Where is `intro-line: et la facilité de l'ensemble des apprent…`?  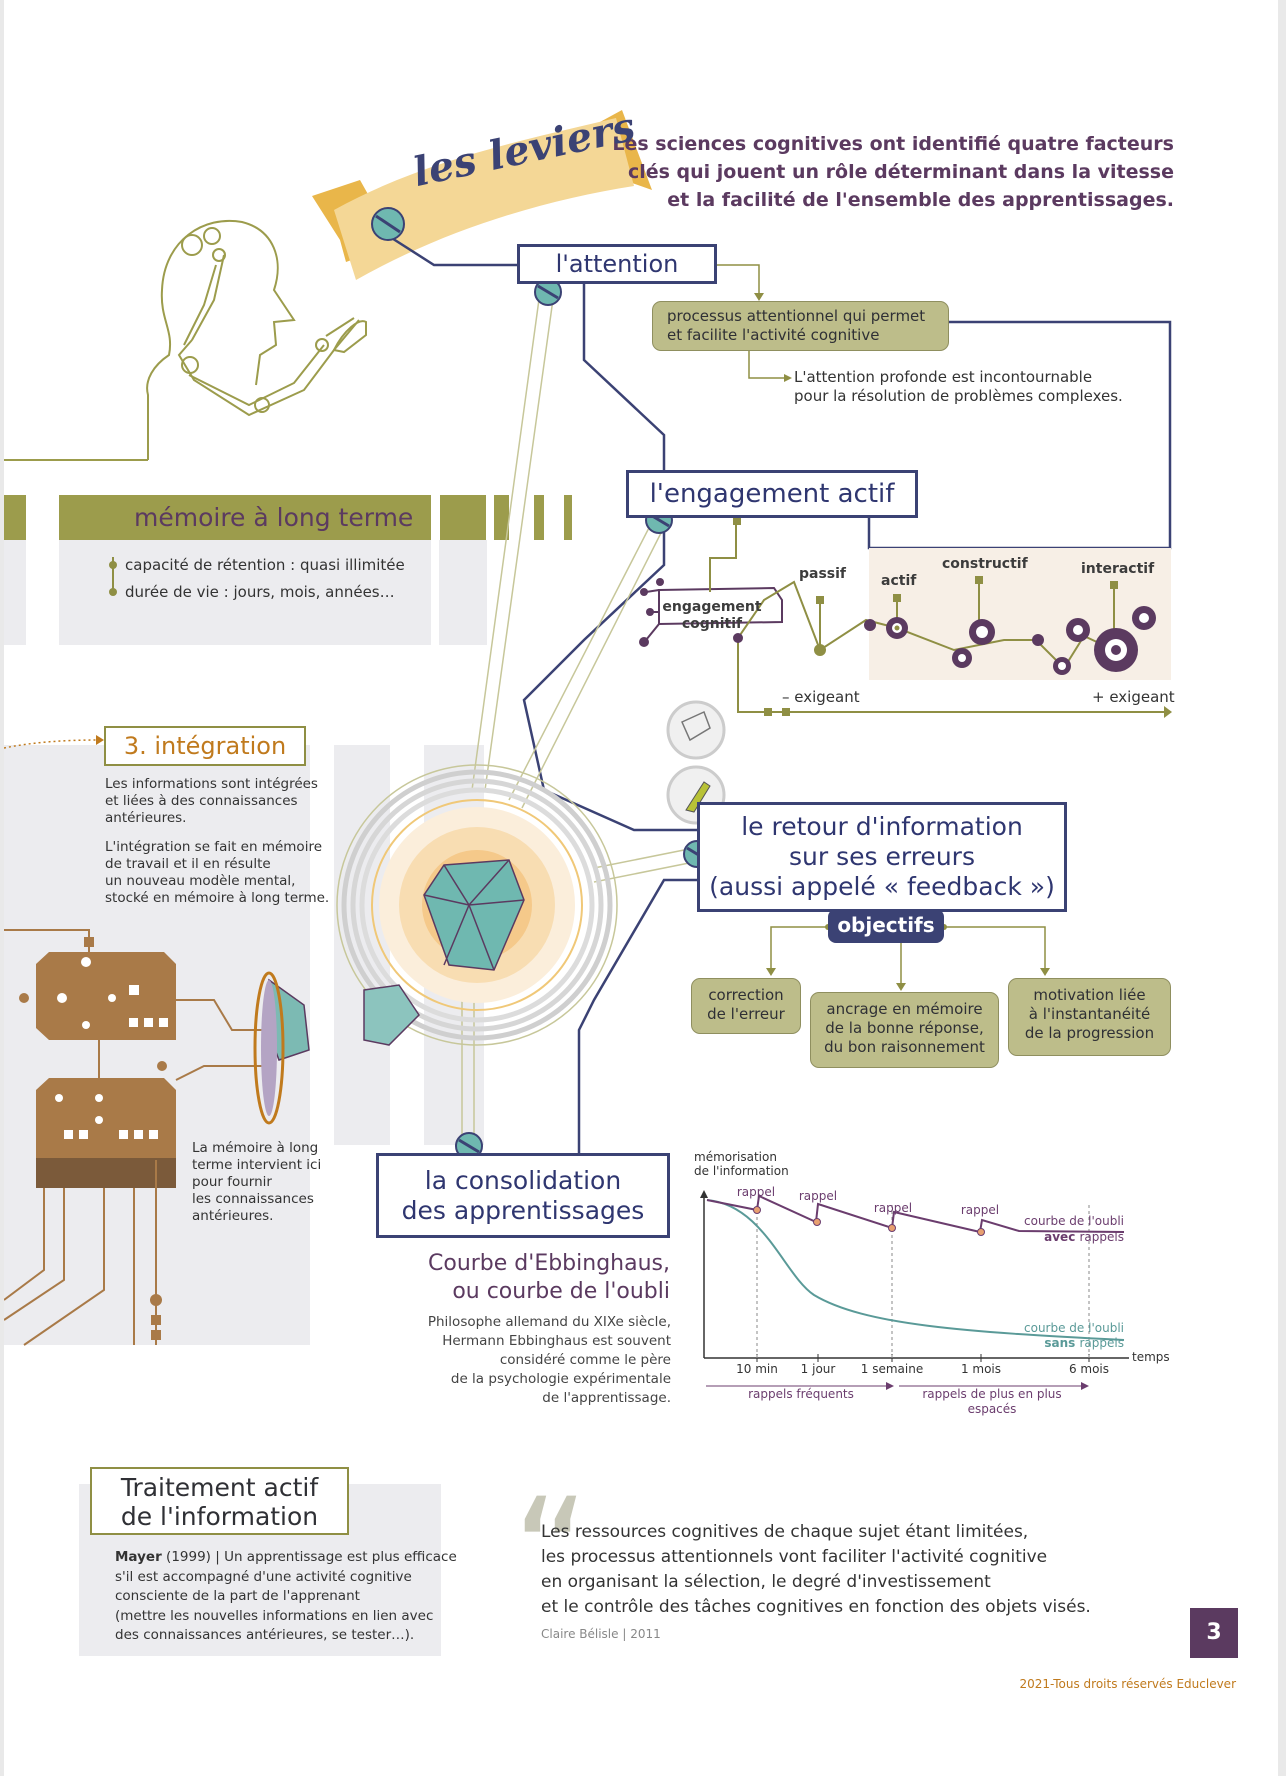
intro-line: et la facilité de l'ensemble des apprent… is located at coordinates (920, 200).